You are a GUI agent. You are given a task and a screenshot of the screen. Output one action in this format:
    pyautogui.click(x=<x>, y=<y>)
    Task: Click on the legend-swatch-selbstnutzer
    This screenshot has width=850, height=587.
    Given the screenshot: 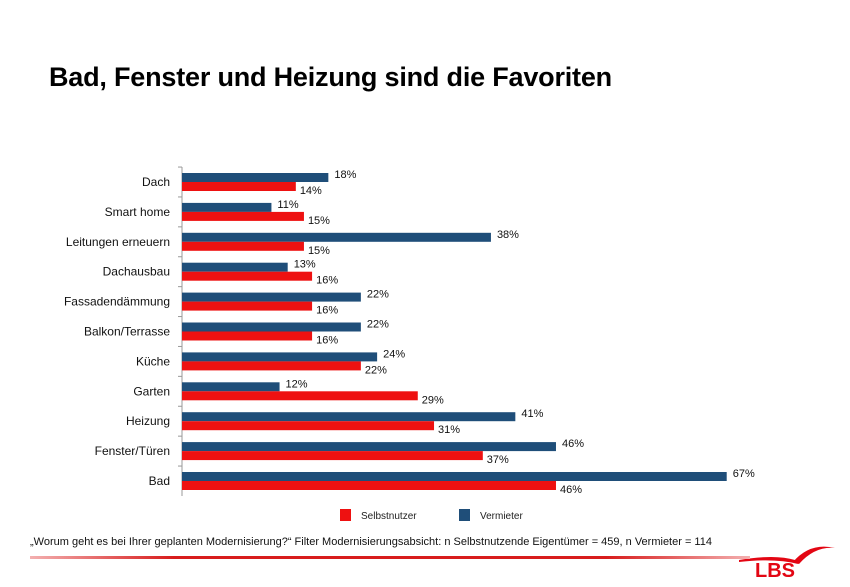 What is the action you would take?
    pyautogui.click(x=345, y=515)
    